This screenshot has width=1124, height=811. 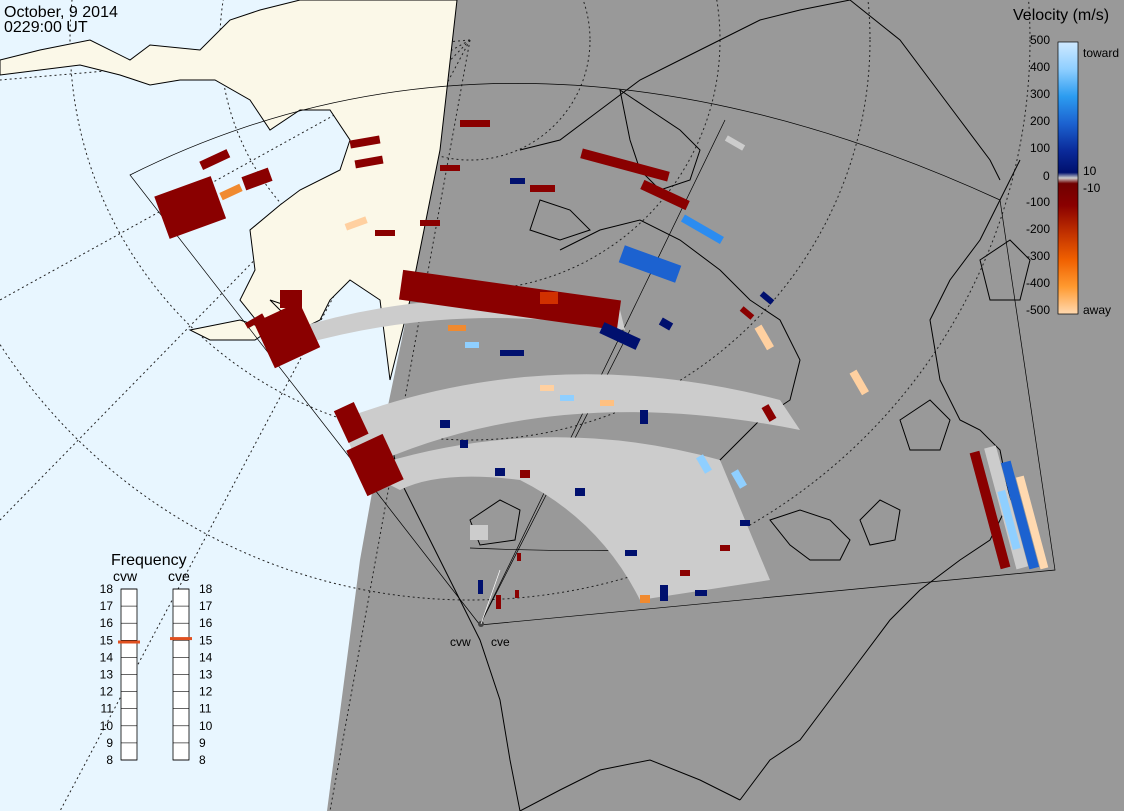 What do you see at coordinates (485, 601) in the screenshot?
I see `radar-sites: cvw cve` at bounding box center [485, 601].